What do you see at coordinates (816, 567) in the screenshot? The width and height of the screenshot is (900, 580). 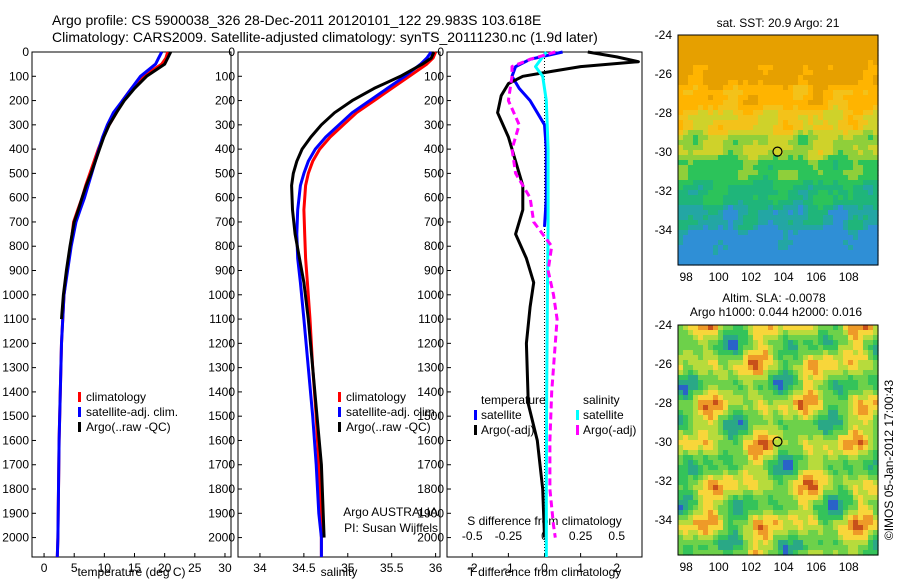 I see `map-x-tick-label: 106` at bounding box center [816, 567].